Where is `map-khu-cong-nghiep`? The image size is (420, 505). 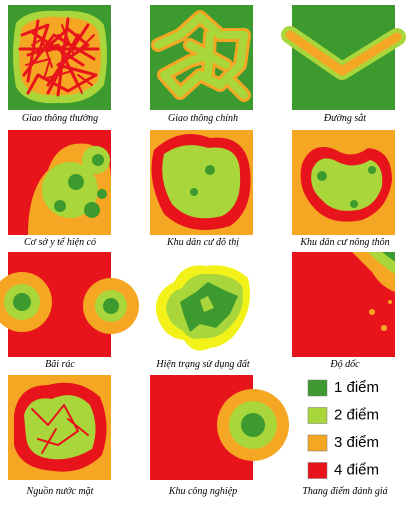 map-khu-cong-nghiep is located at coordinates (219, 427).